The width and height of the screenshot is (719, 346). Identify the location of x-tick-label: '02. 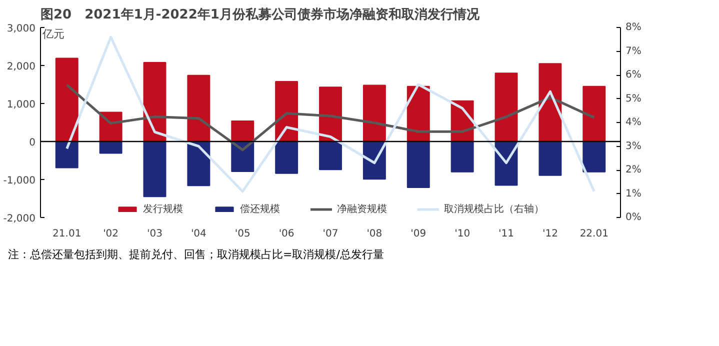
(111, 234).